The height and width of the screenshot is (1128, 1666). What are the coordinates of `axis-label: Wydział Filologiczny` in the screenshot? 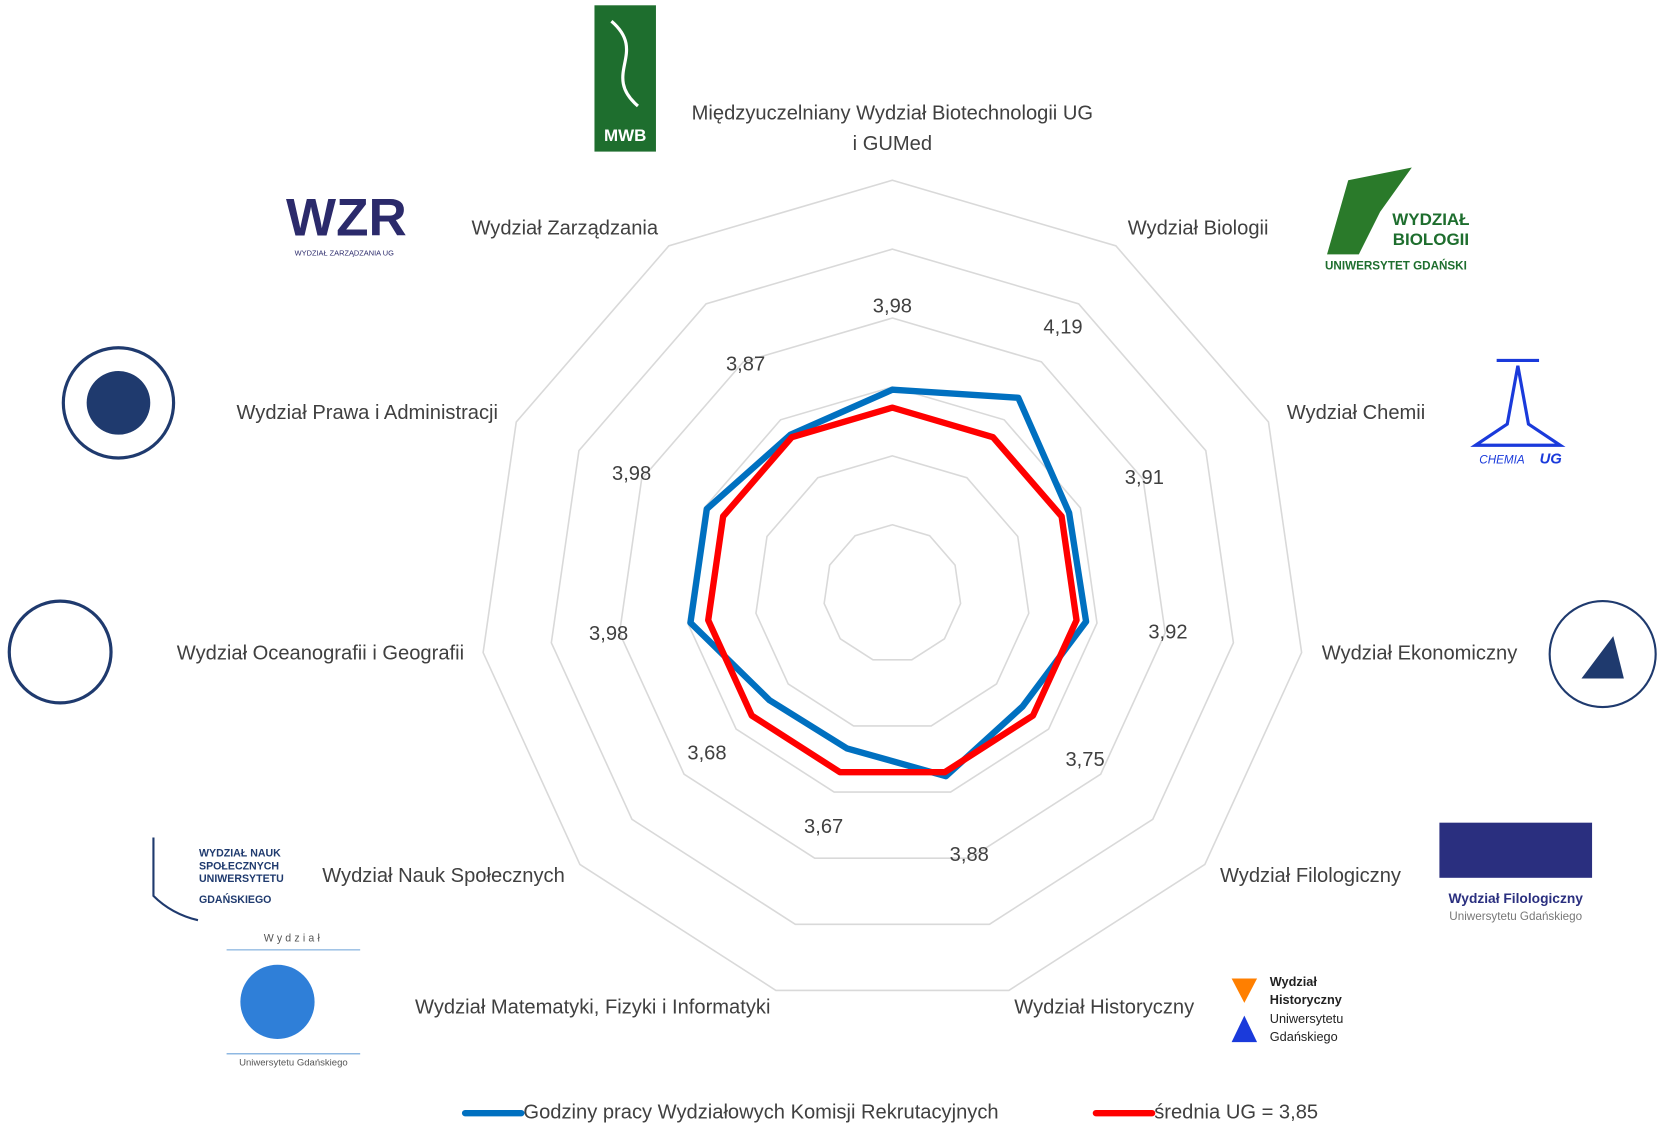 It's located at (1311, 876).